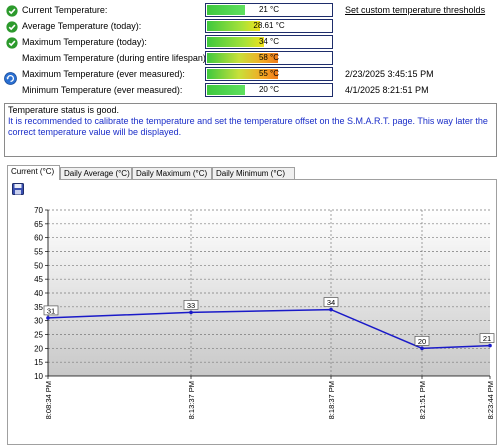  What do you see at coordinates (38, 307) in the screenshot?
I see `y-tick-label: 35` at bounding box center [38, 307].